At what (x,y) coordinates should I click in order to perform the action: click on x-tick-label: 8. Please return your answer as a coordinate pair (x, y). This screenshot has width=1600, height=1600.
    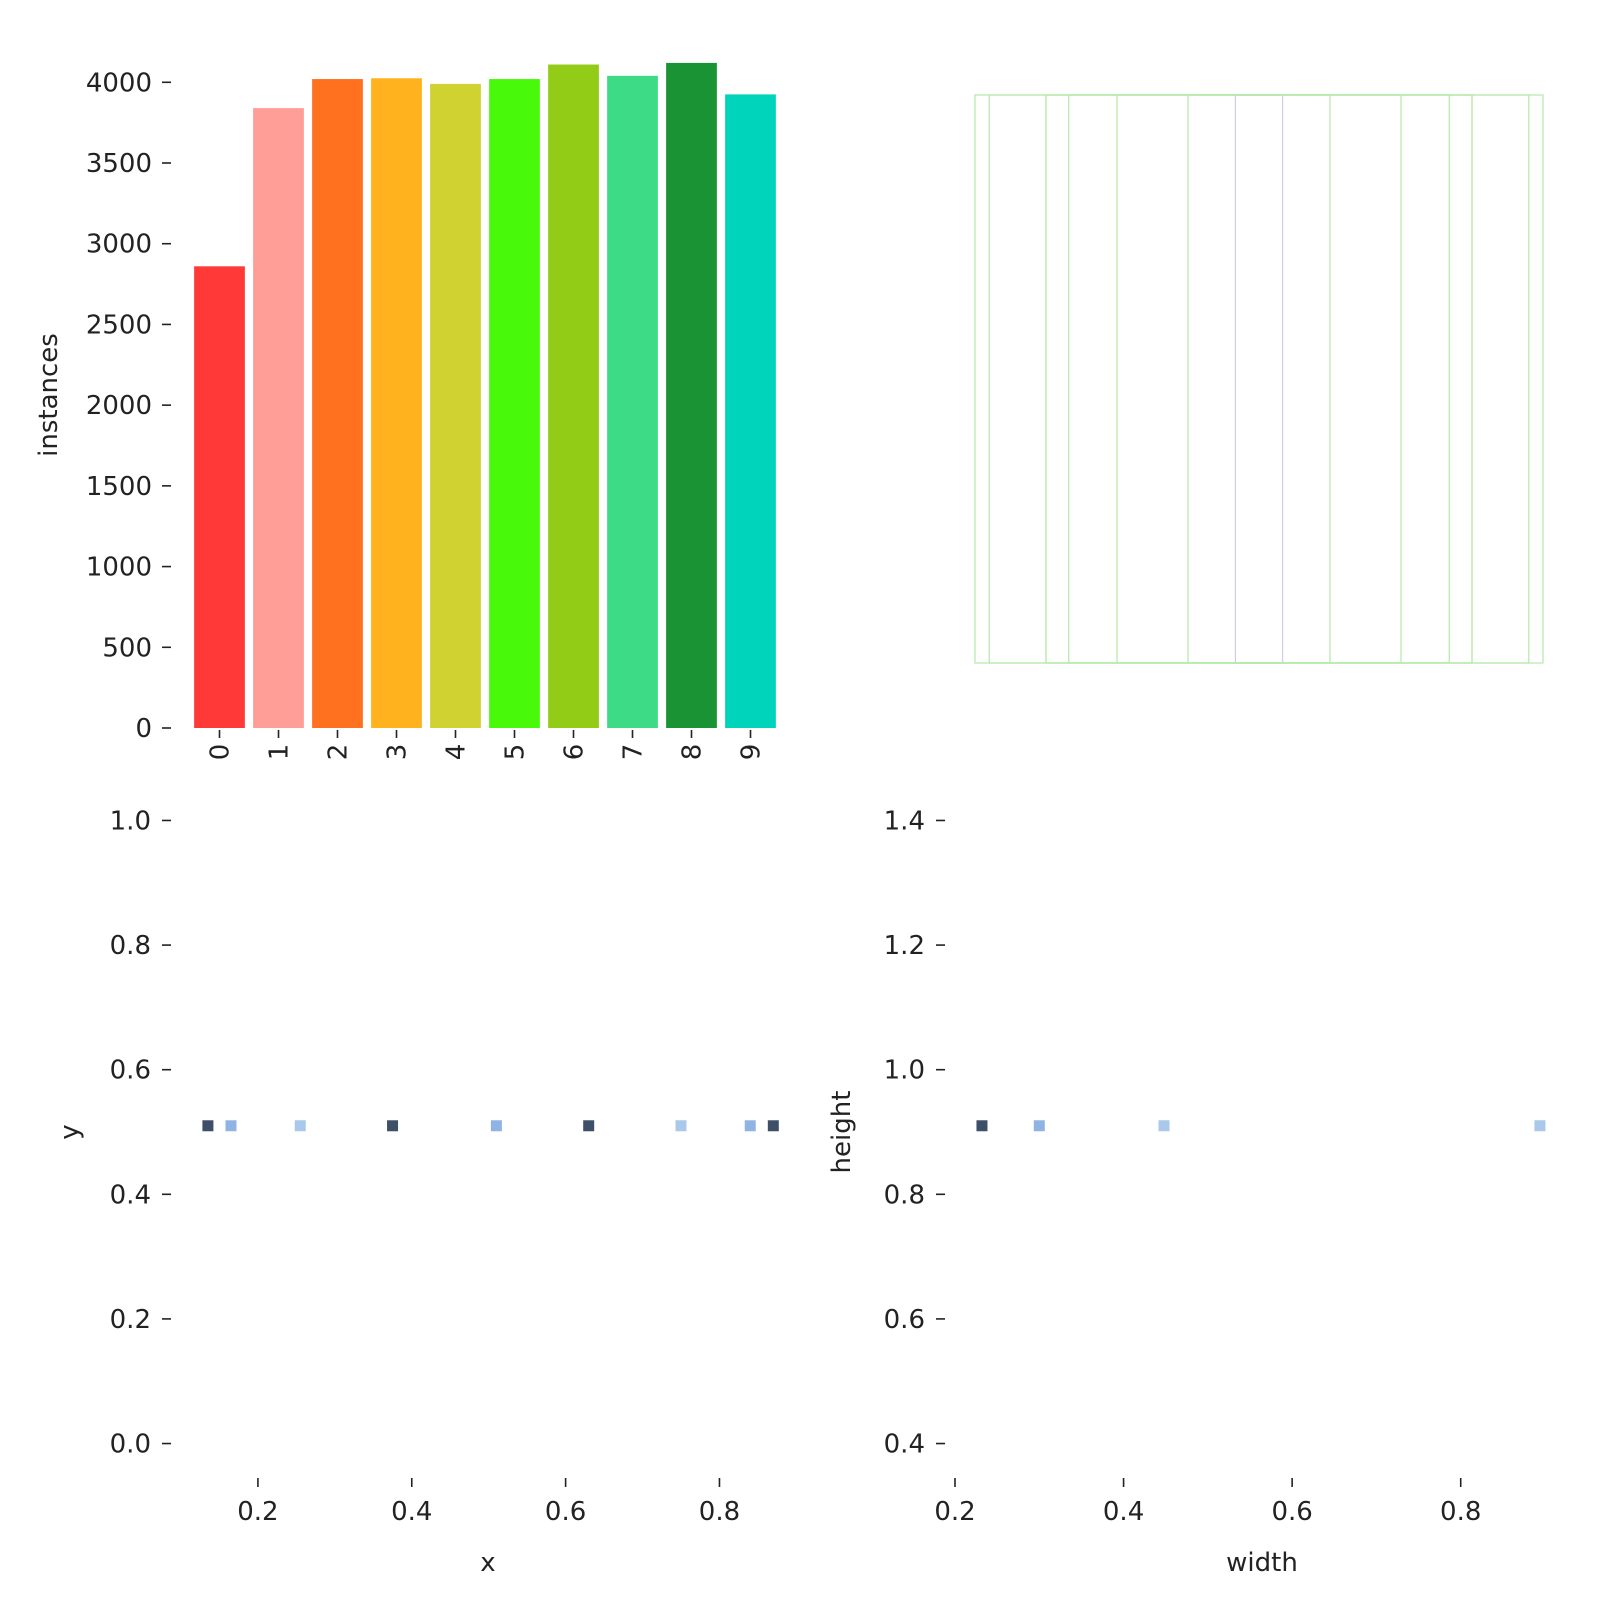
    Looking at the image, I should click on (693, 752).